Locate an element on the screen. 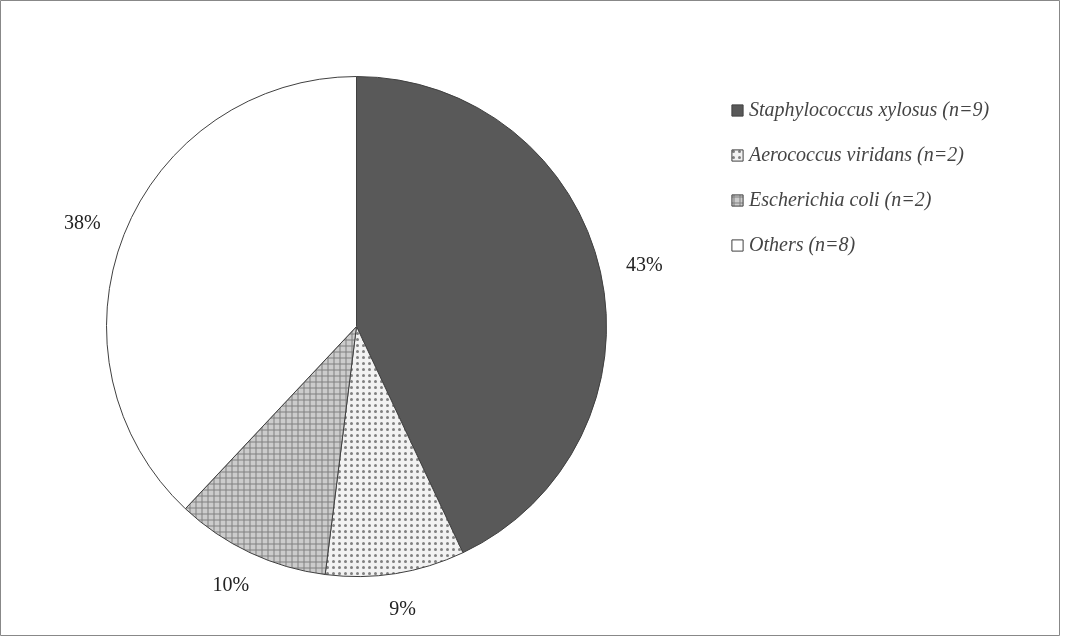  data-label: 9% is located at coordinates (402, 607).